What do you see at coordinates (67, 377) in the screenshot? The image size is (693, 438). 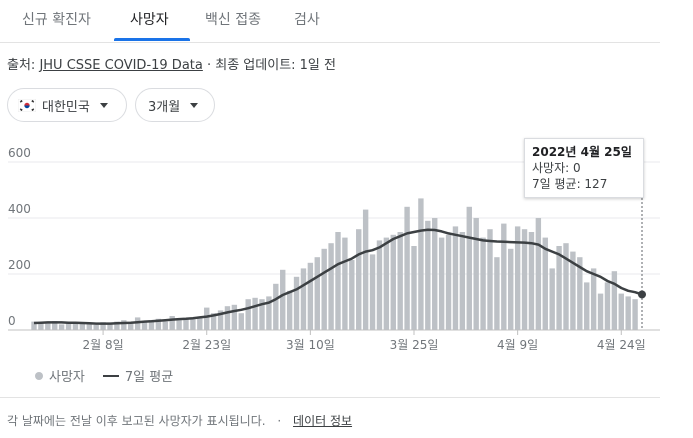 I see `legend-bars-label: 사망자` at bounding box center [67, 377].